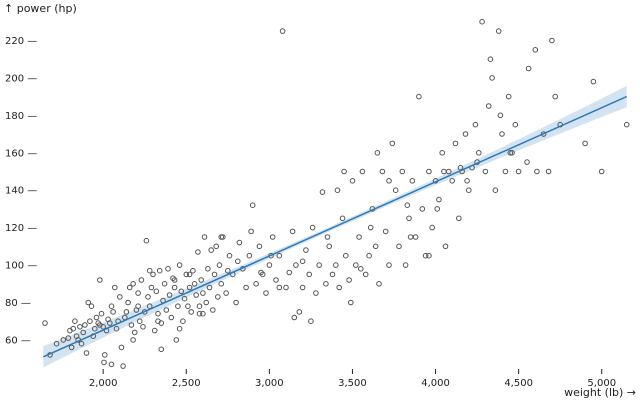 This screenshot has width=640, height=400. I want to click on y-tick-label: 120 —, so click(21, 228).